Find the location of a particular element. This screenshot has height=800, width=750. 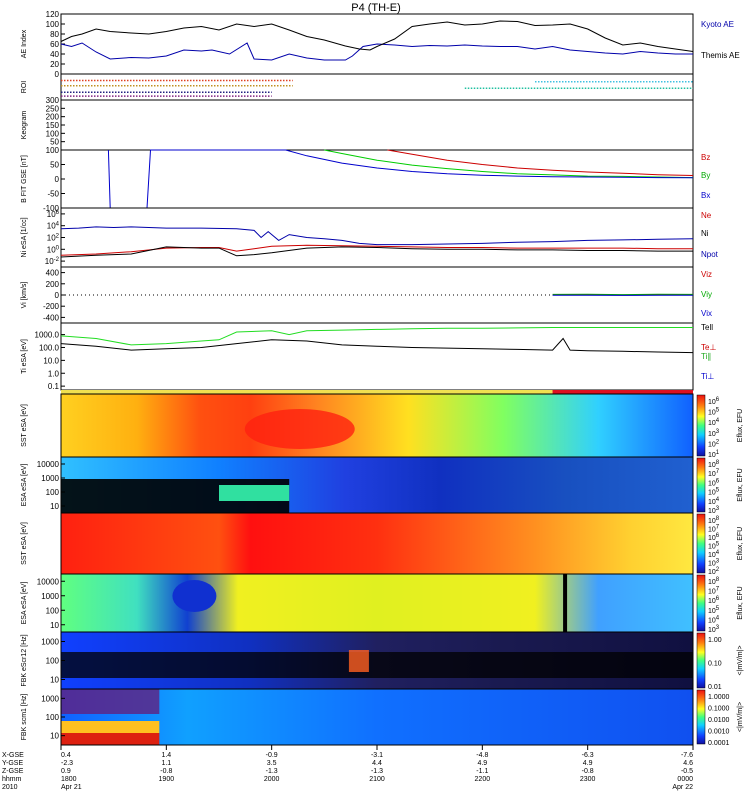

time-axis-value: -7.6 is located at coordinates (687, 755).